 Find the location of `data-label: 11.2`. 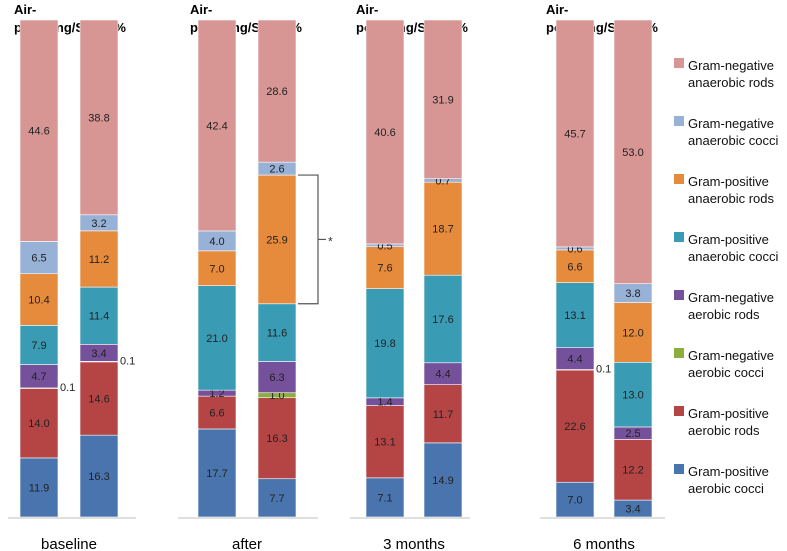

data-label: 11.2 is located at coordinates (99, 260).